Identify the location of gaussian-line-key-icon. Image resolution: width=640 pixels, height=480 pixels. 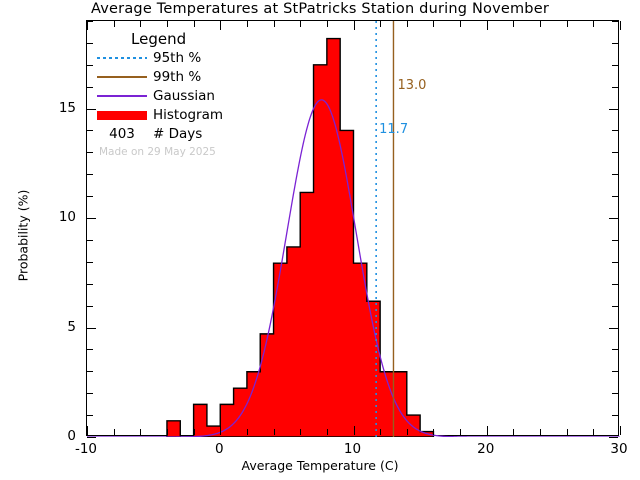
(122, 96).